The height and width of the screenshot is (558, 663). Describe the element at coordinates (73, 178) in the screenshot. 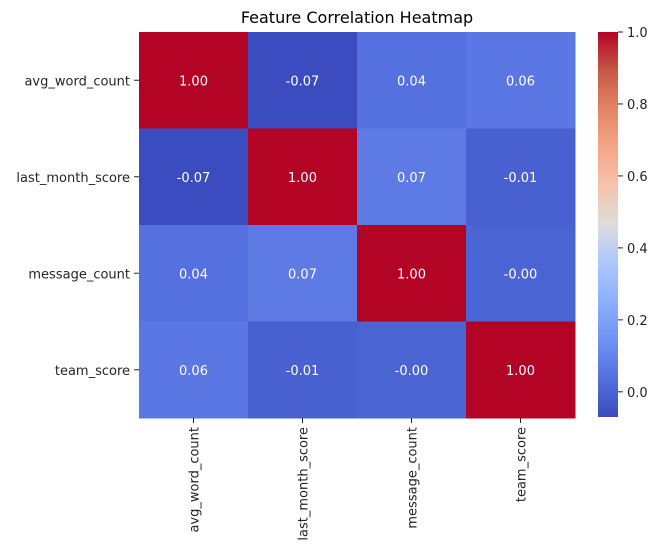

I see `y-tick-label: last_month_score` at that location.